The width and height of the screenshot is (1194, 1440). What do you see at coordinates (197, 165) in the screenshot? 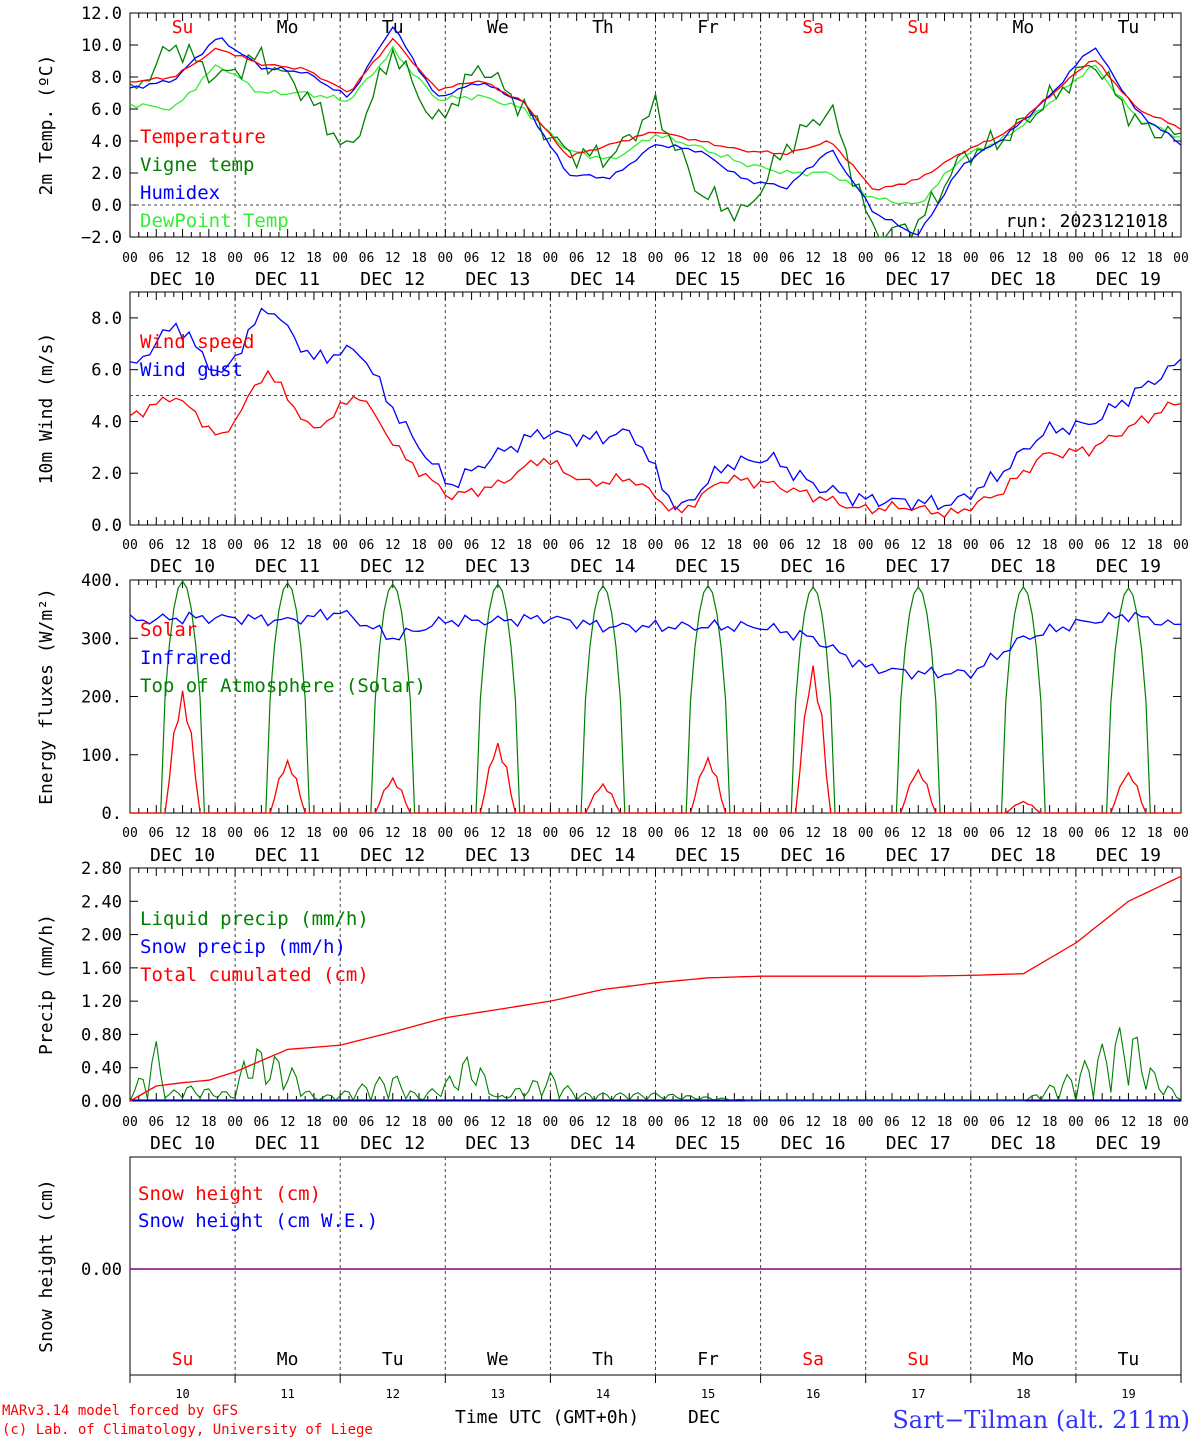
I see `legend-vigne-temp: Vigne temp` at bounding box center [197, 165].